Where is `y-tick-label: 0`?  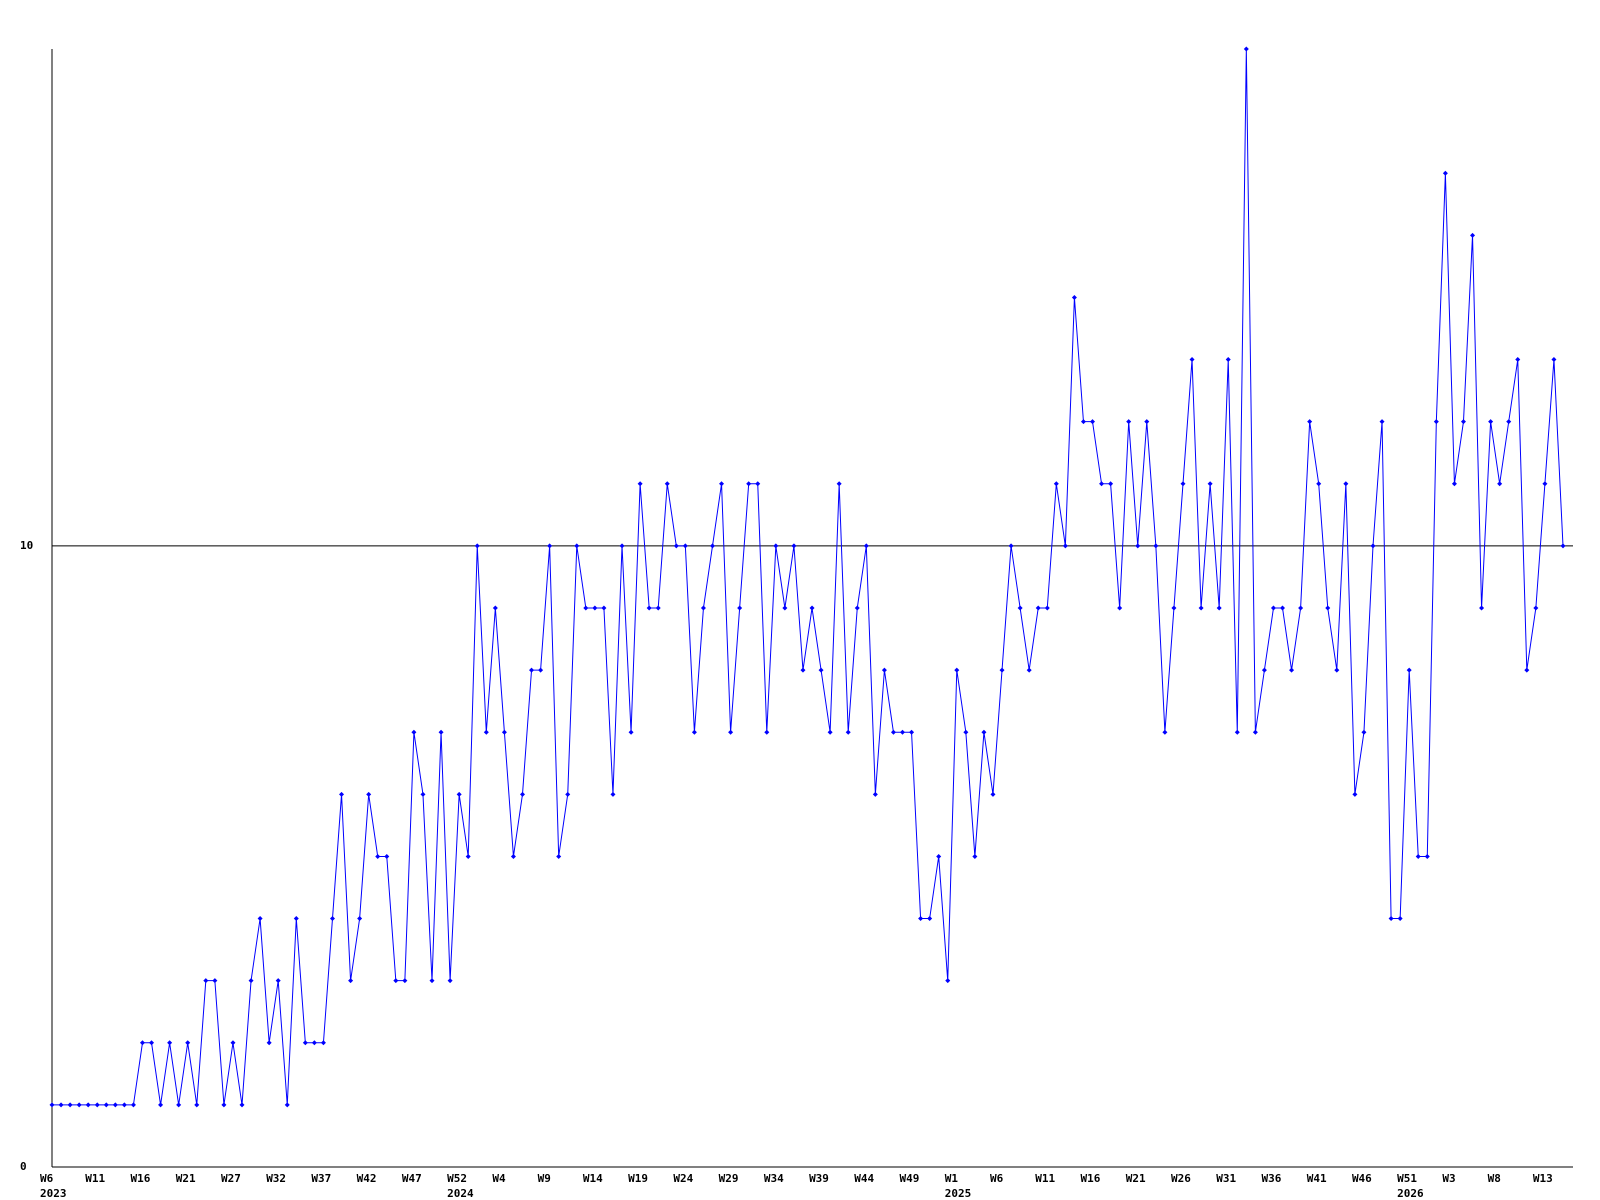 y-tick-label: 0 is located at coordinates (23, 1166).